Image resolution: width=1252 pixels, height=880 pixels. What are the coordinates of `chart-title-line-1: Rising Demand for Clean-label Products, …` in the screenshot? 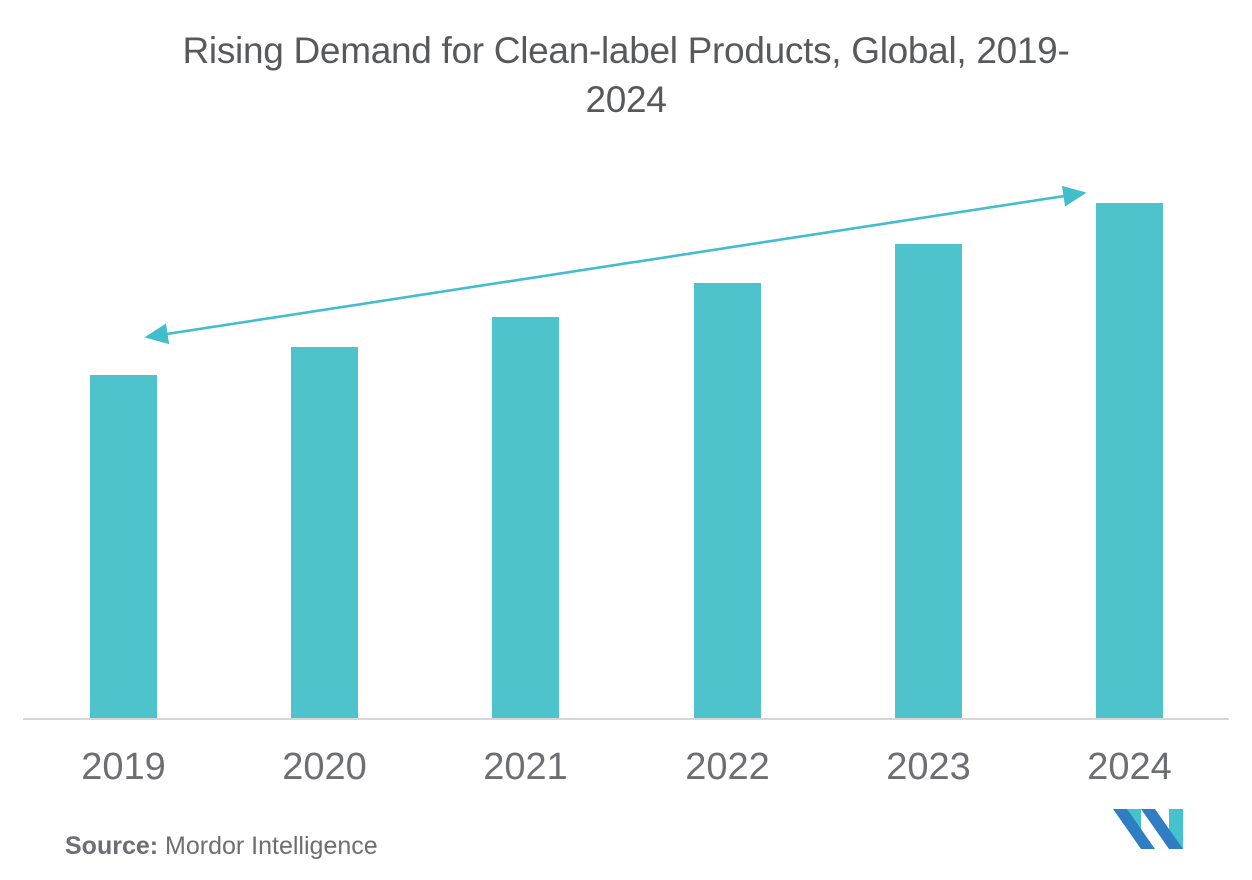 It's located at (626, 50).